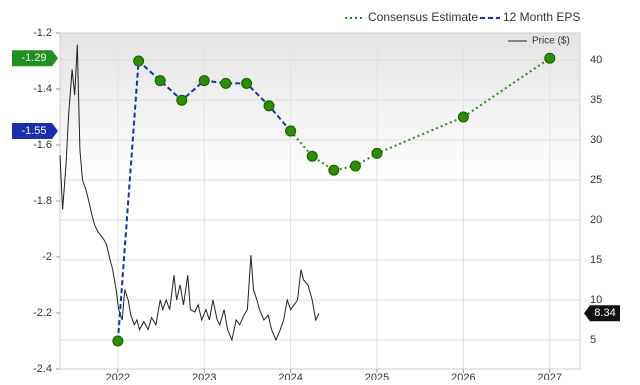 The width and height of the screenshot is (640, 385). I want to click on x-tick-label: 2026, so click(463, 376).